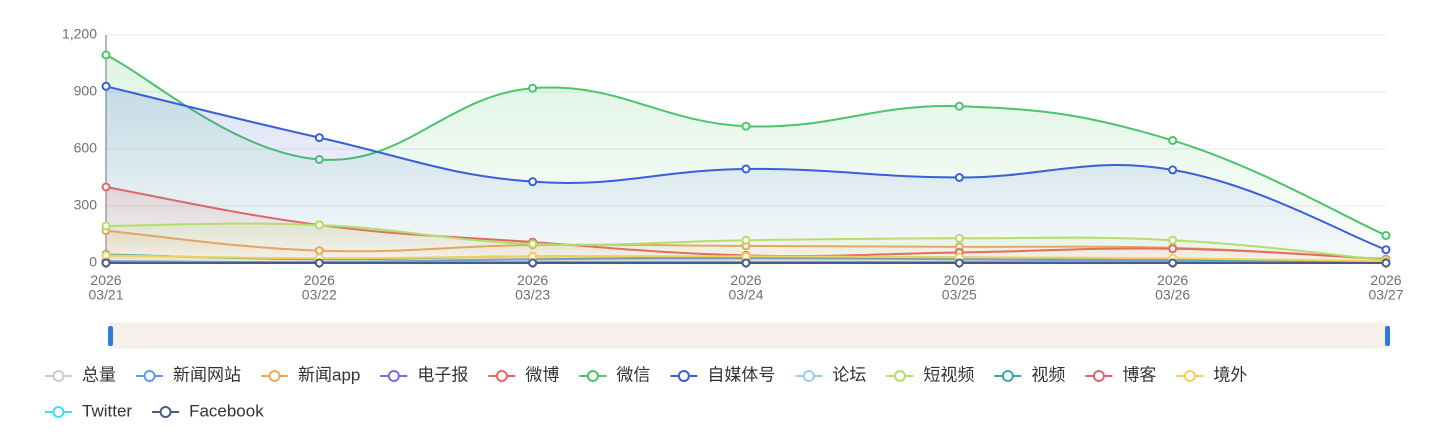 The height and width of the screenshot is (447, 1443). What do you see at coordinates (1139, 374) in the screenshot?
I see `legend-label: 博客` at bounding box center [1139, 374].